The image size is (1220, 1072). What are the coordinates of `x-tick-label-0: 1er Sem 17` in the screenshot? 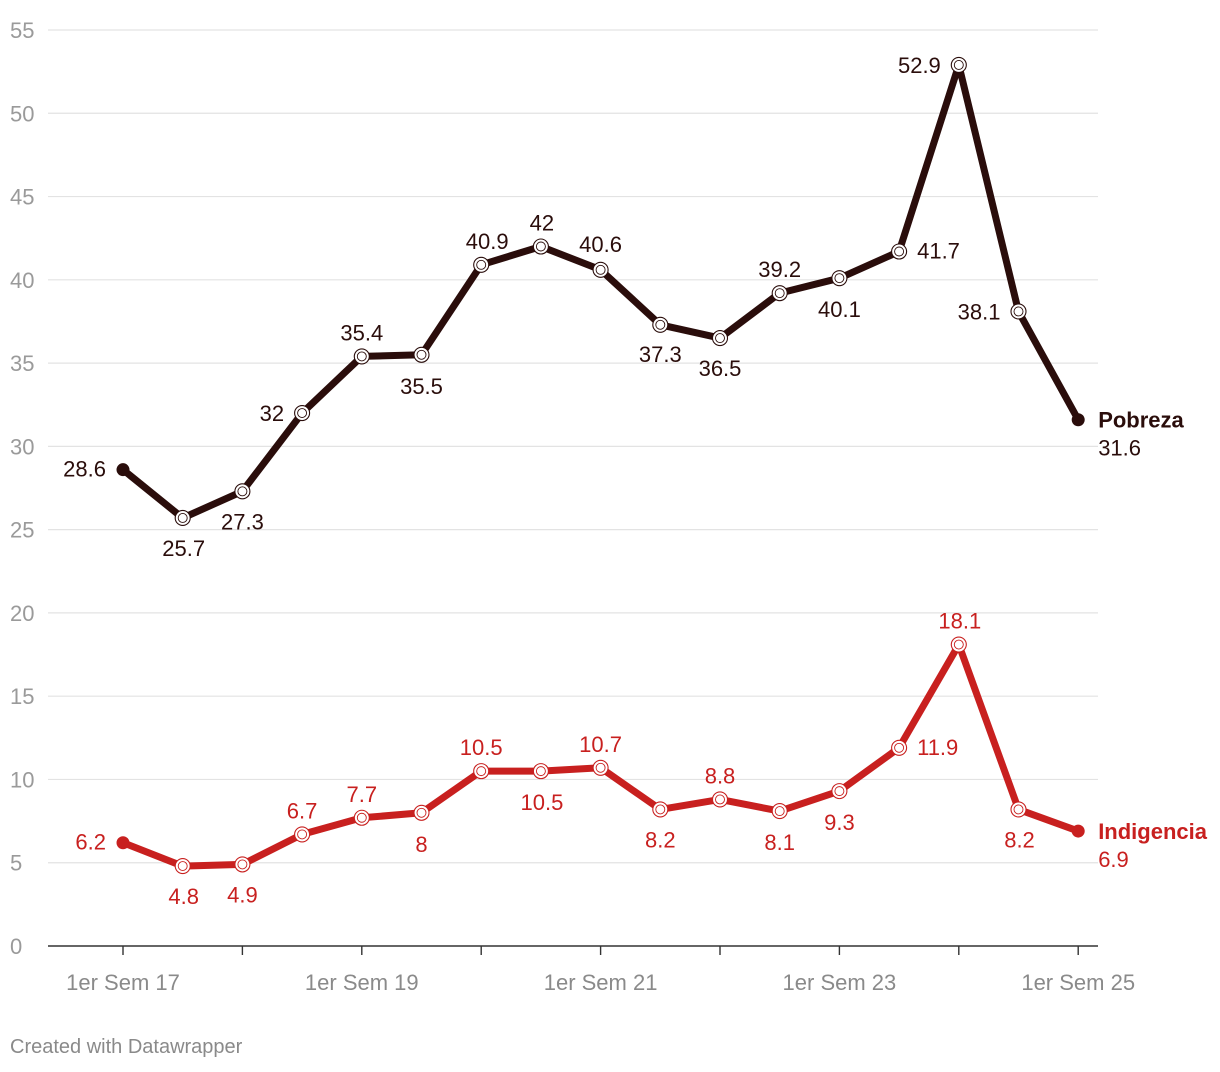 It's located at (123, 982).